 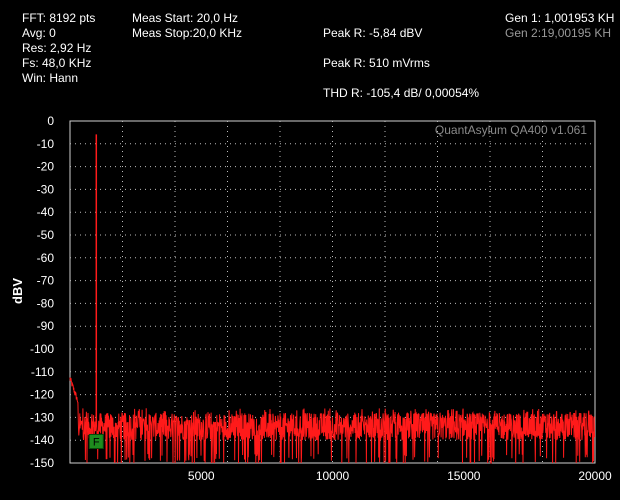 What do you see at coordinates (42, 440) in the screenshot?
I see `y-tick-label: -140` at bounding box center [42, 440].